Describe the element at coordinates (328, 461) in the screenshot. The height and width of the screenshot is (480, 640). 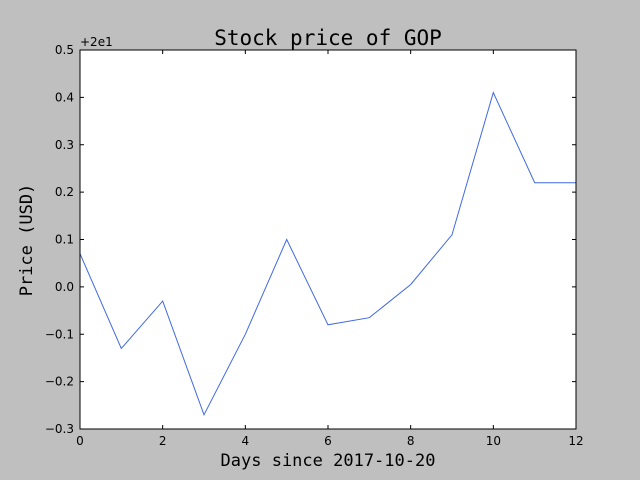
I see `x-axis-title: Days since 2017-10-20` at that location.